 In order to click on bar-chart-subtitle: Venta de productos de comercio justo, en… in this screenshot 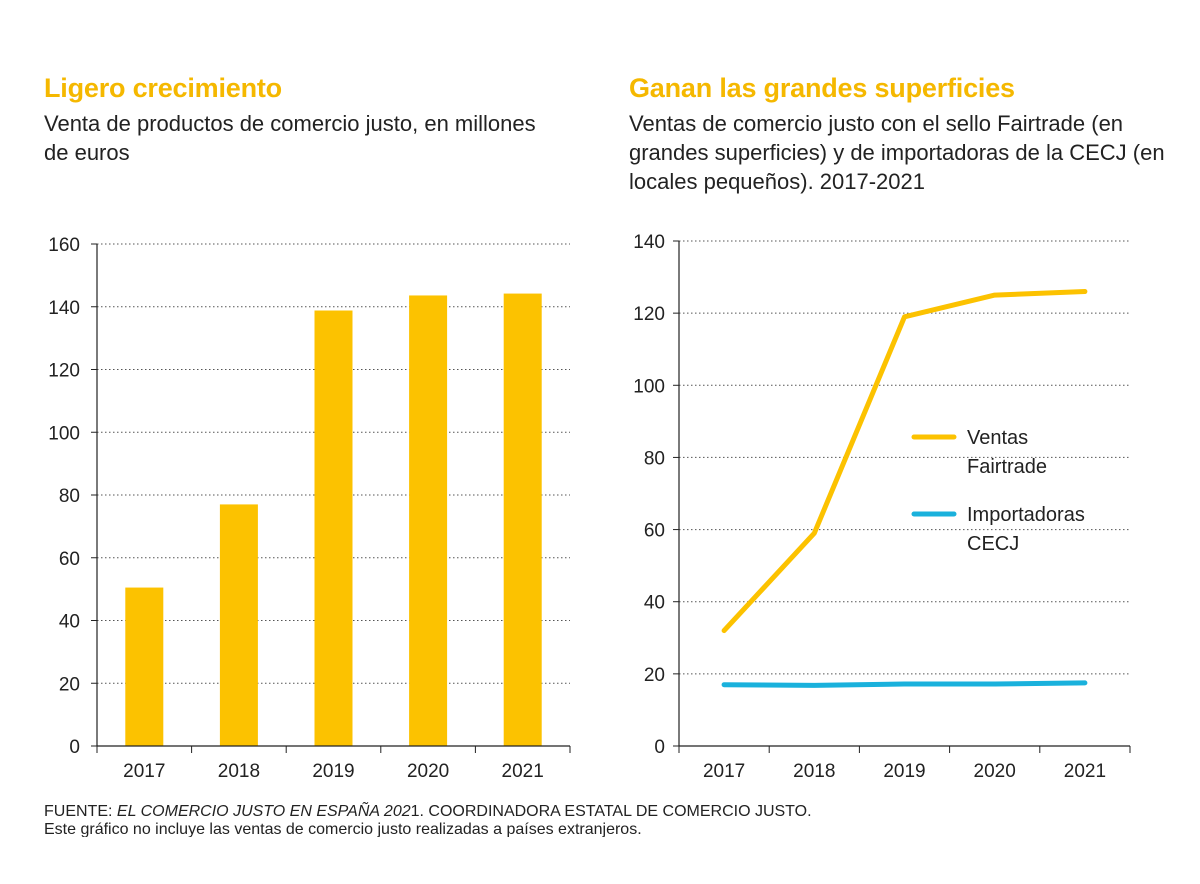, I will do `click(290, 138)`.